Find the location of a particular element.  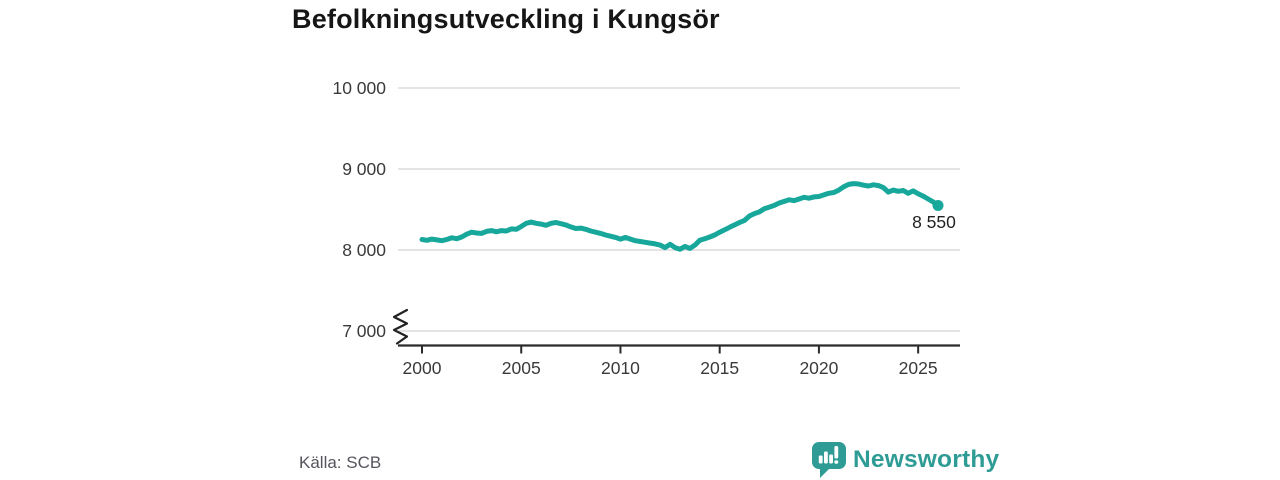

y-axis-tick-label: 8 000 is located at coordinates (364, 250).